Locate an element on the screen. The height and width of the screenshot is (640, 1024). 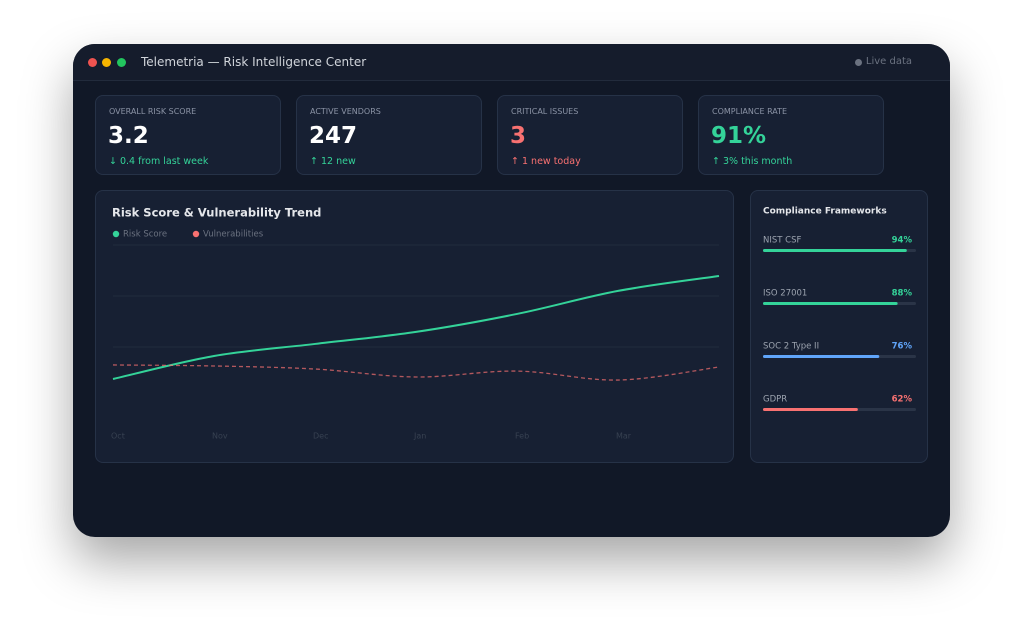
kpi-delta: ↑ 3% this month is located at coordinates (752, 161).